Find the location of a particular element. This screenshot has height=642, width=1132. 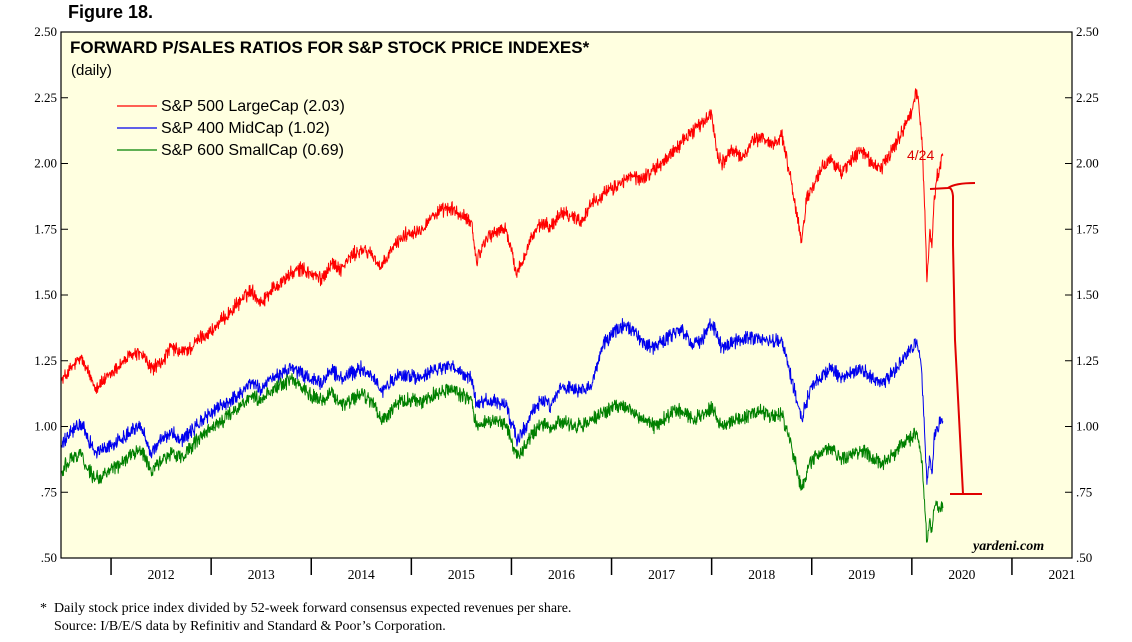

x-tick-label: 2015 is located at coordinates (461, 574).